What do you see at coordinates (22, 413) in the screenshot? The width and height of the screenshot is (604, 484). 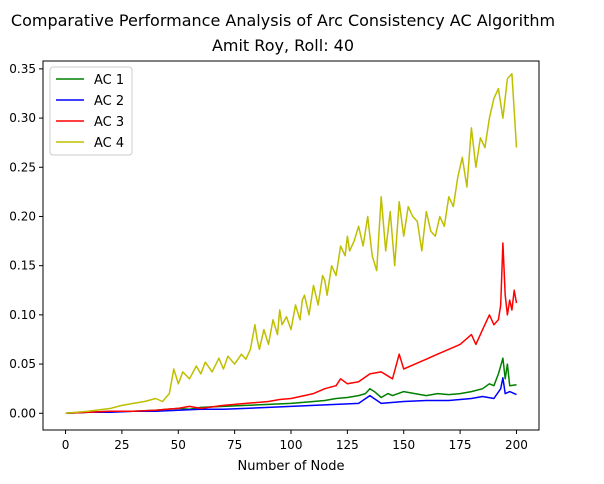 I see `y-tick-label: 0.00` at bounding box center [22, 413].